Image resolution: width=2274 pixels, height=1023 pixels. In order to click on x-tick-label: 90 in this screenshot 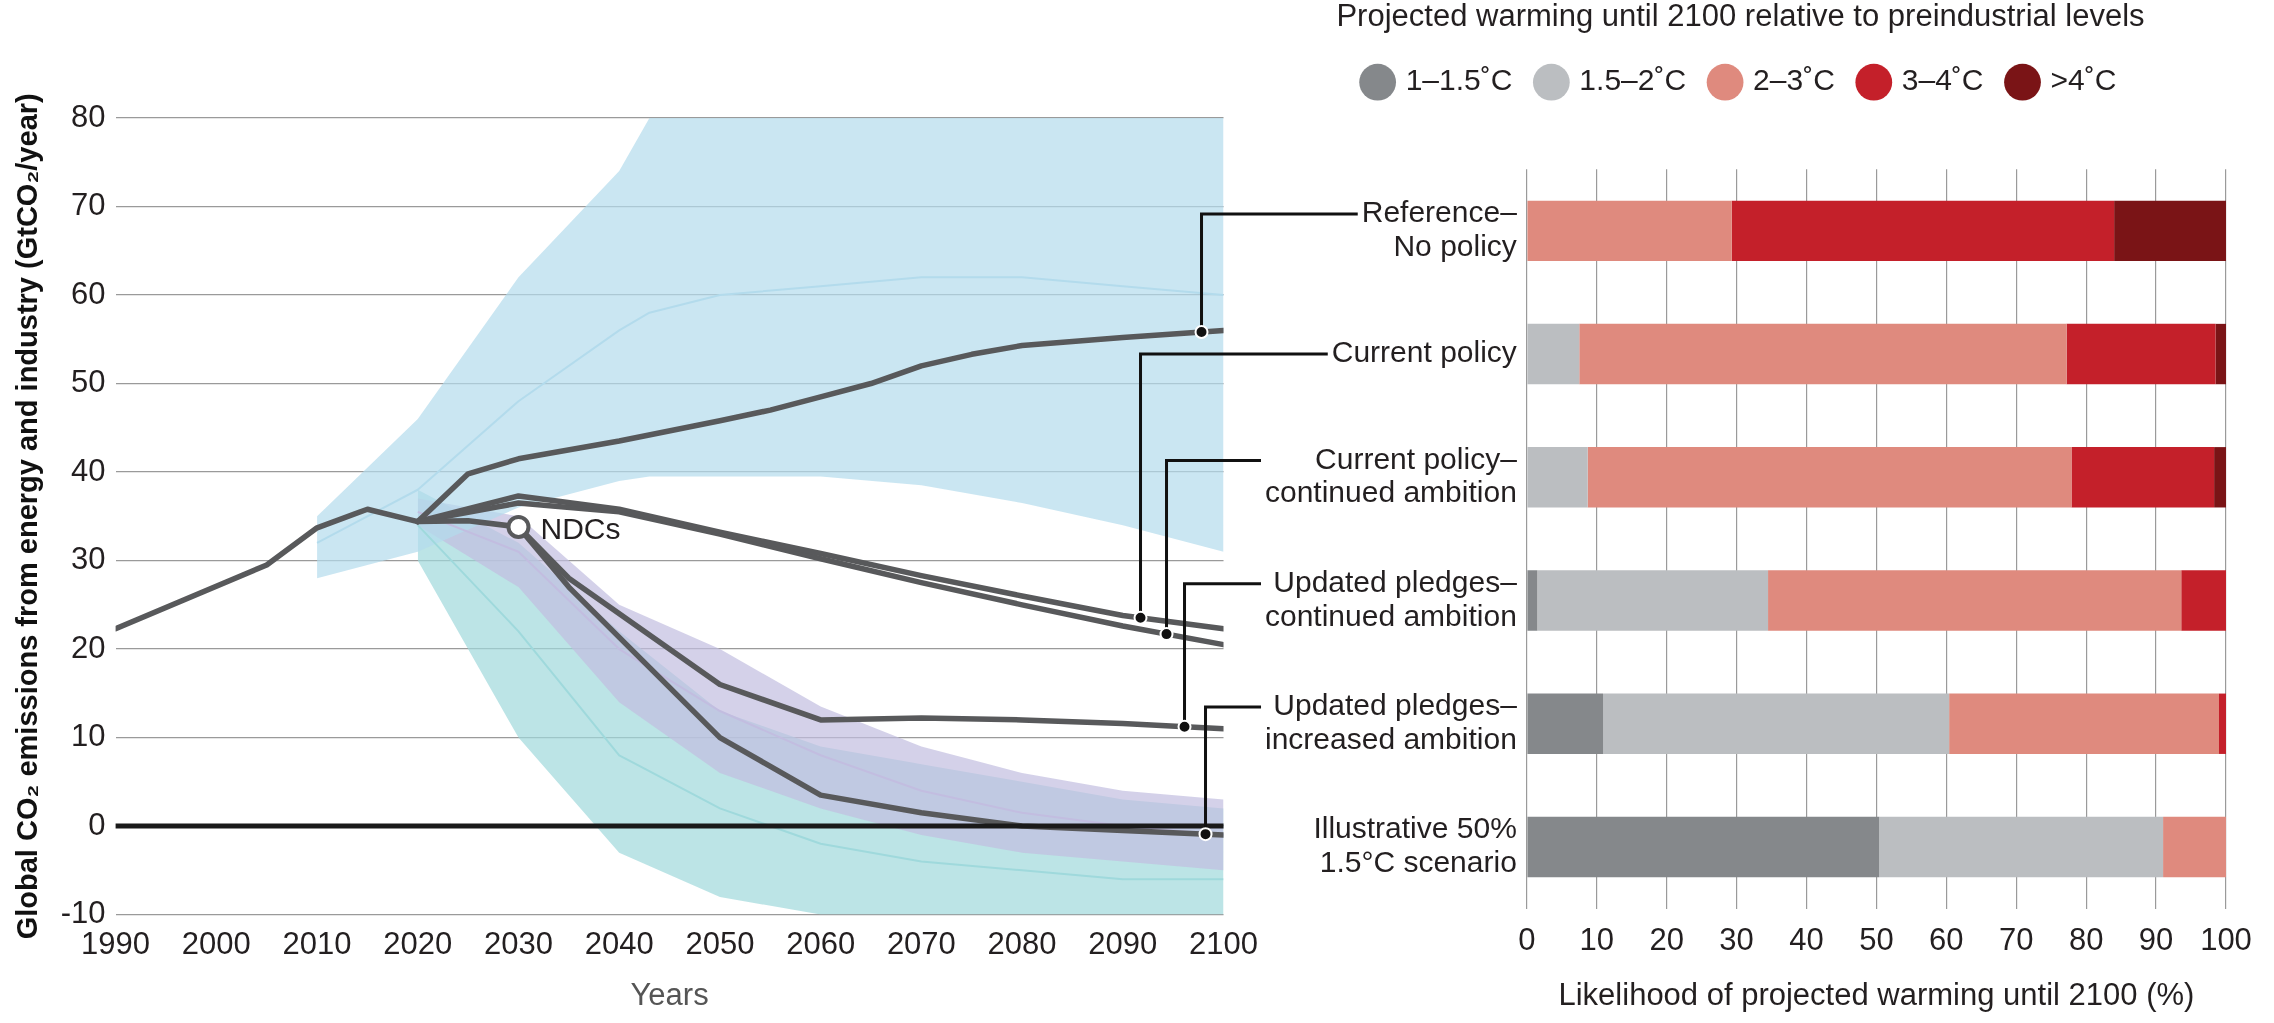, I will do `click(2156, 939)`.